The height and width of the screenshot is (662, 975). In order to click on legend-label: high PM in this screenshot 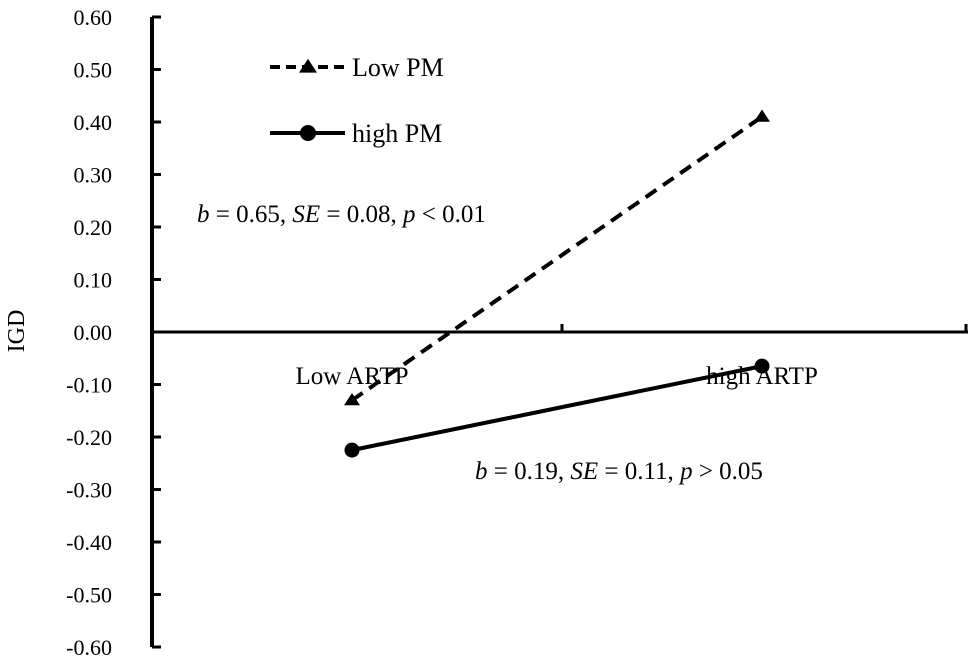, I will do `click(397, 133)`.